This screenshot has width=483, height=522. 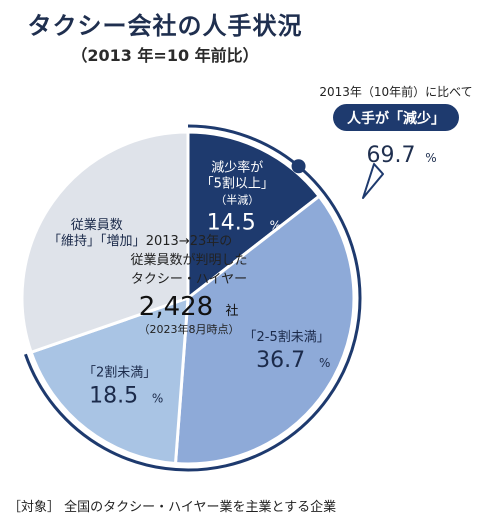 I want to click on chart-subtitle: （2013 年=10 年前比）, so click(x=165, y=55).